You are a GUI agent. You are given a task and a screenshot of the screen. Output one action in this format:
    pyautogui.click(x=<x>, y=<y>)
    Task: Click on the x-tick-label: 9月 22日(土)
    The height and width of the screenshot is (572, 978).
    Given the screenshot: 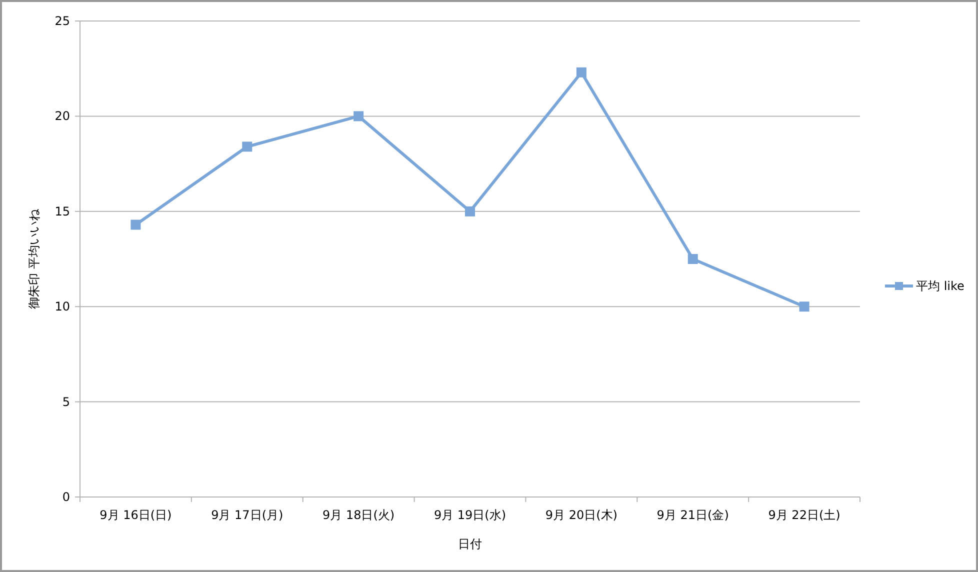 What is the action you would take?
    pyautogui.click(x=804, y=515)
    